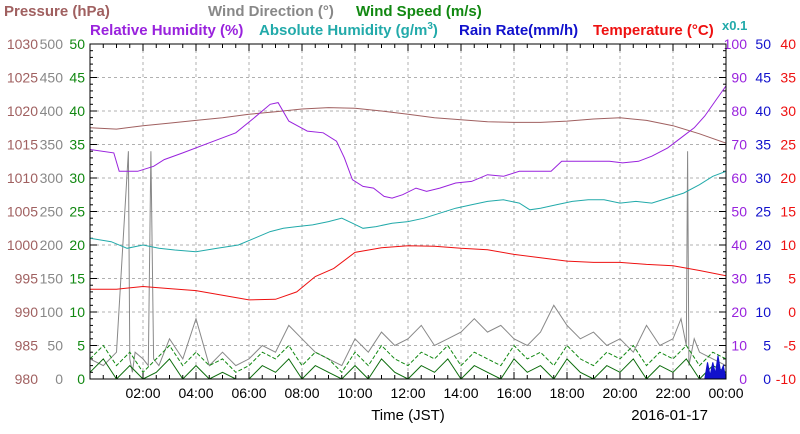 The image size is (800, 434). What do you see at coordinates (22, 78) in the screenshot?
I see `y-tick-label-pressure: 1025` at bounding box center [22, 78].